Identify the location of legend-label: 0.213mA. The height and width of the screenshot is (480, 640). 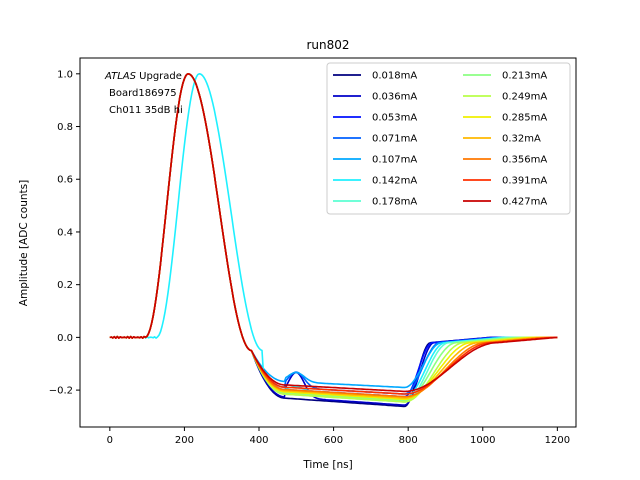
(524, 76).